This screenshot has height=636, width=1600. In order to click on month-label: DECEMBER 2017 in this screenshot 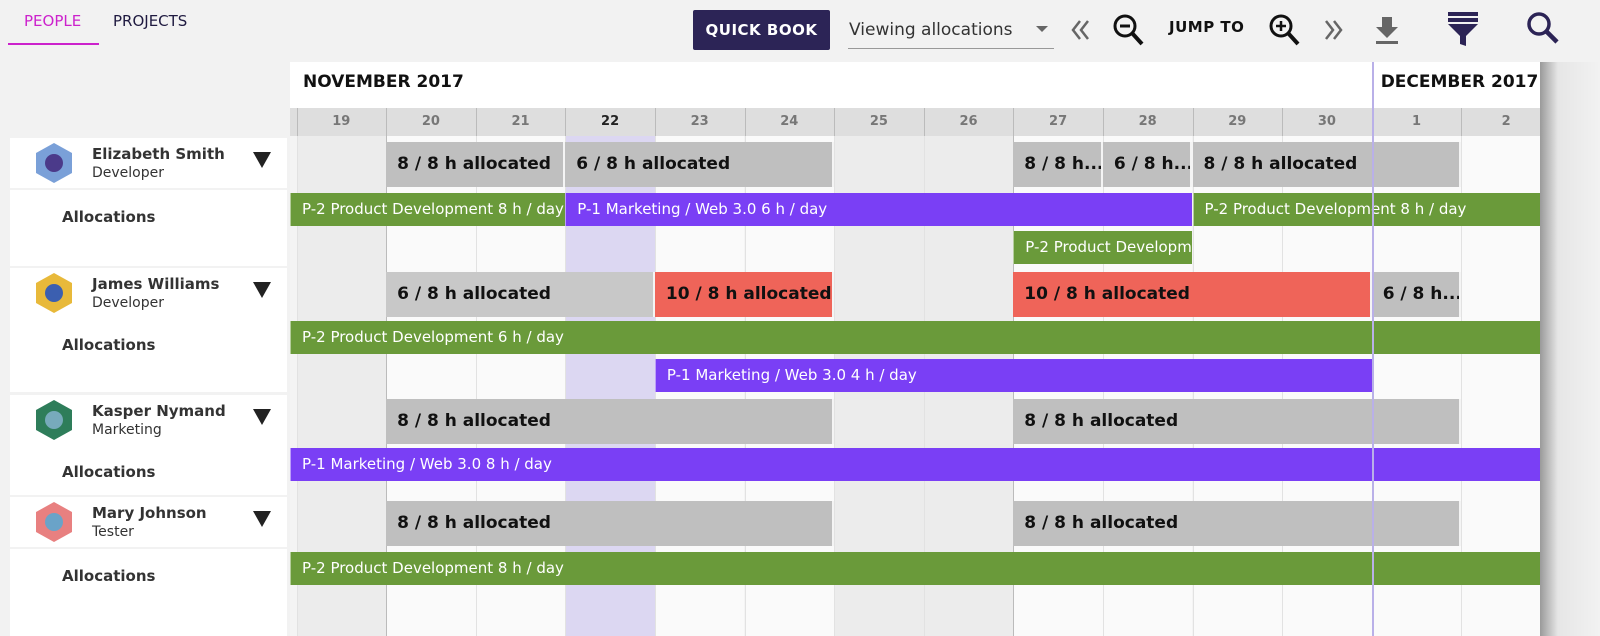, I will do `click(1459, 82)`.